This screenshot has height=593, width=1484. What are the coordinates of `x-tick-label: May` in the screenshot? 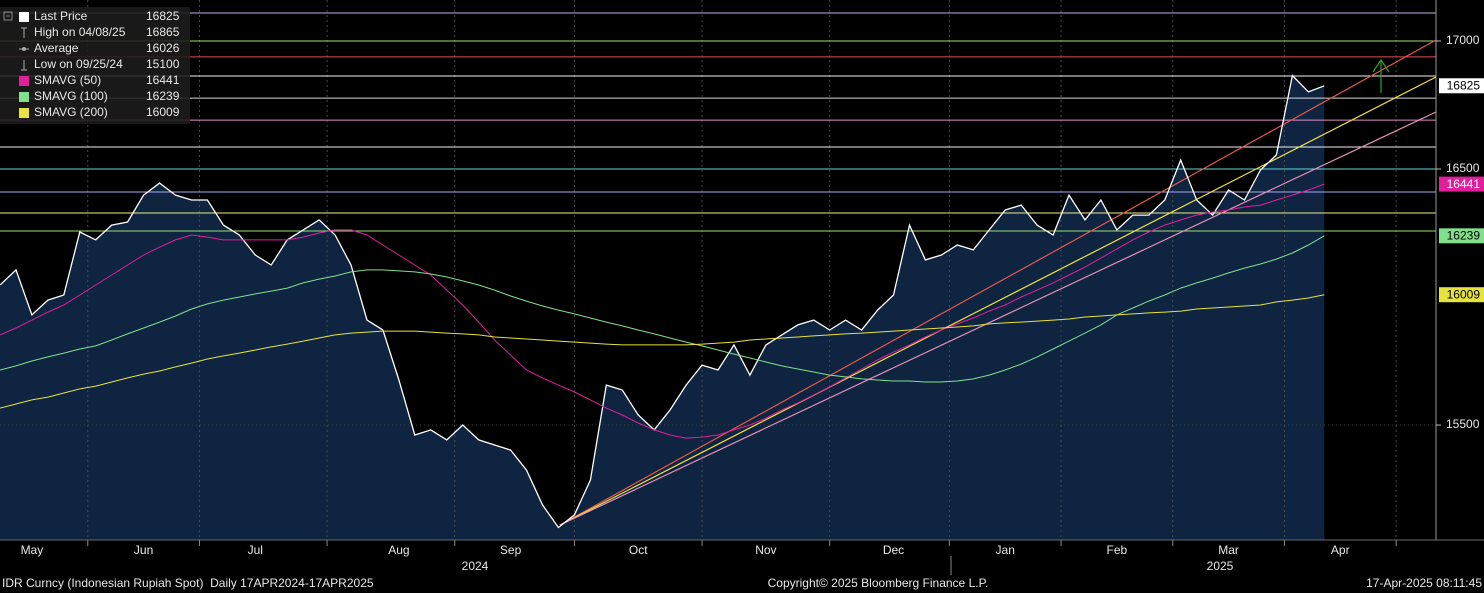 It's located at (32, 550).